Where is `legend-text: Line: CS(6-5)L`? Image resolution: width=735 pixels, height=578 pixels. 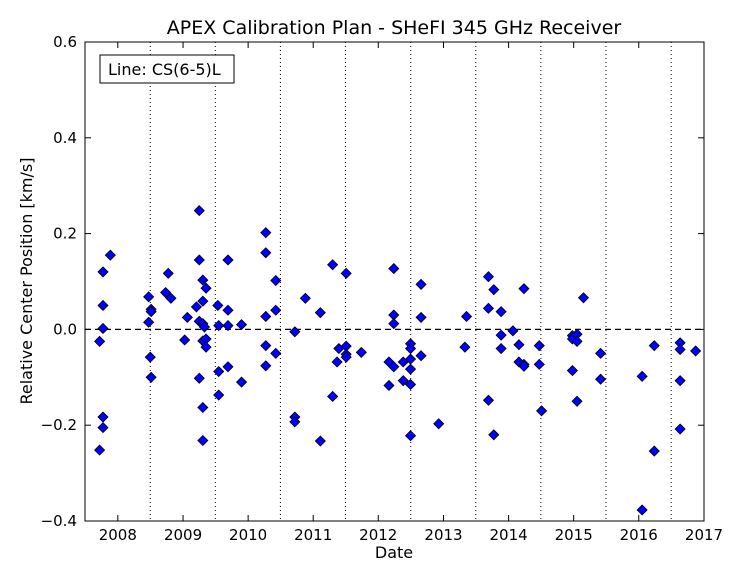 legend-text: Line: CS(6-5)L is located at coordinates (164, 69).